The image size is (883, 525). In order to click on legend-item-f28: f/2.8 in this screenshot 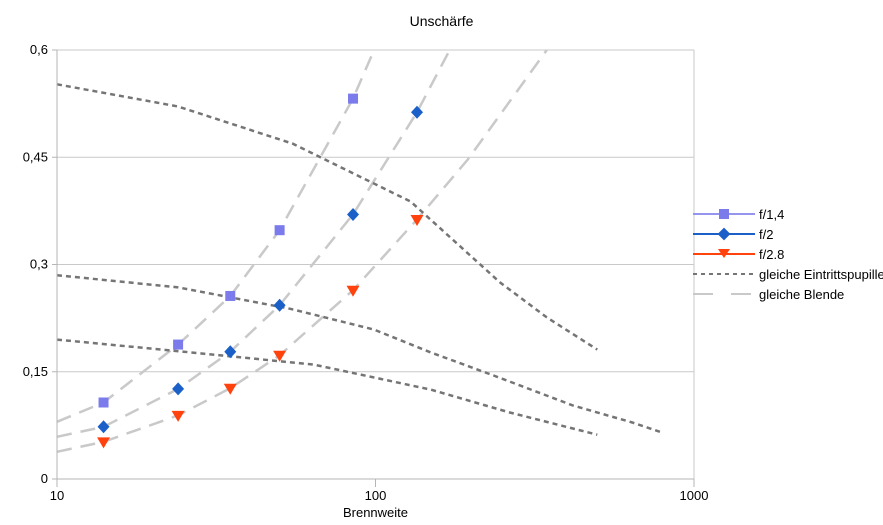, I will do `click(788, 254)`.